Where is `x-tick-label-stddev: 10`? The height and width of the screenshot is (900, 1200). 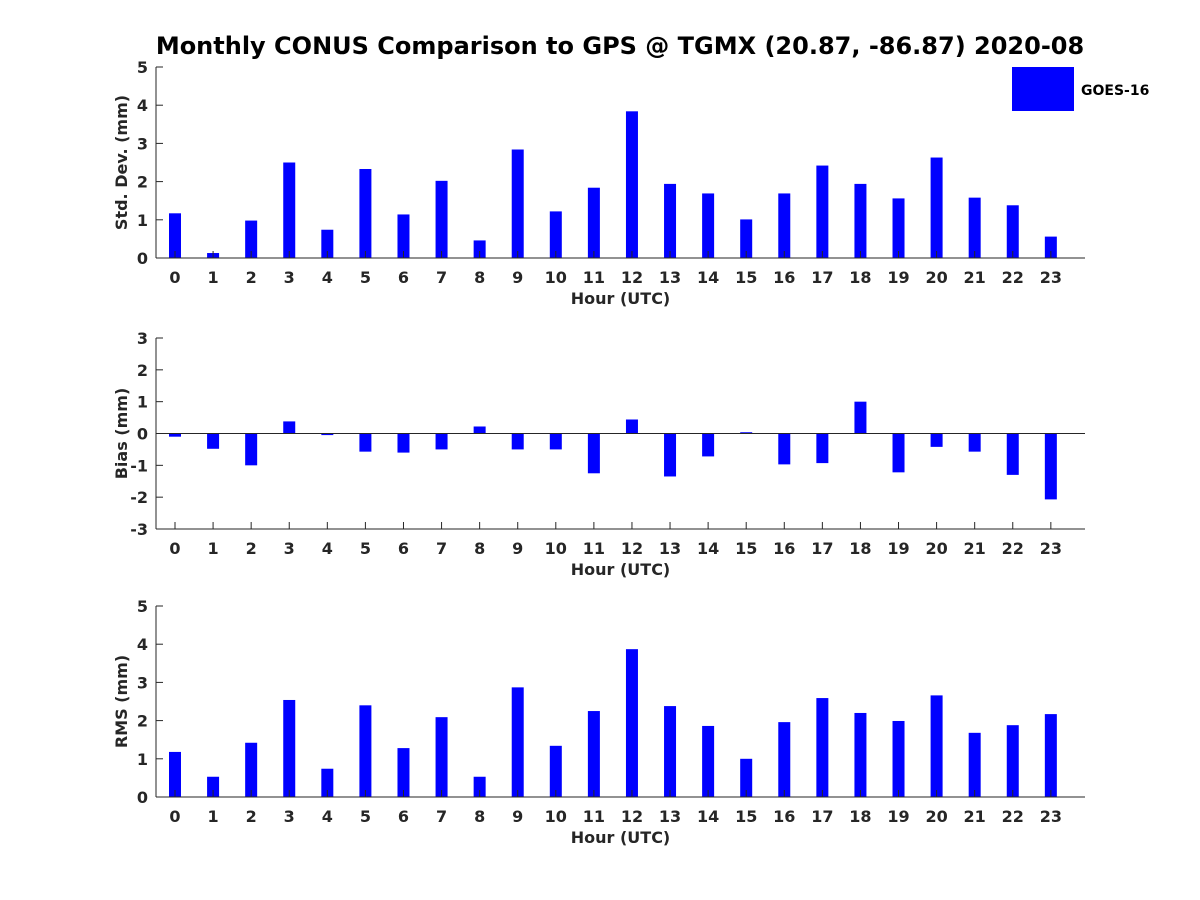
x-tick-label-stddev: 10 is located at coordinates (556, 277).